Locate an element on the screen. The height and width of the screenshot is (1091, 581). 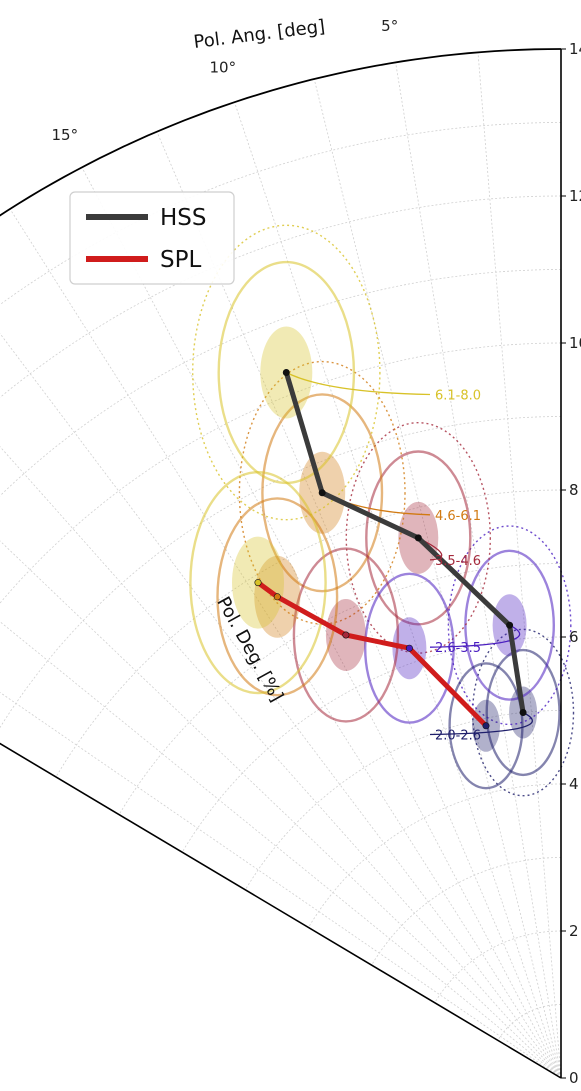
legend-box is located at coordinates (152, 238).